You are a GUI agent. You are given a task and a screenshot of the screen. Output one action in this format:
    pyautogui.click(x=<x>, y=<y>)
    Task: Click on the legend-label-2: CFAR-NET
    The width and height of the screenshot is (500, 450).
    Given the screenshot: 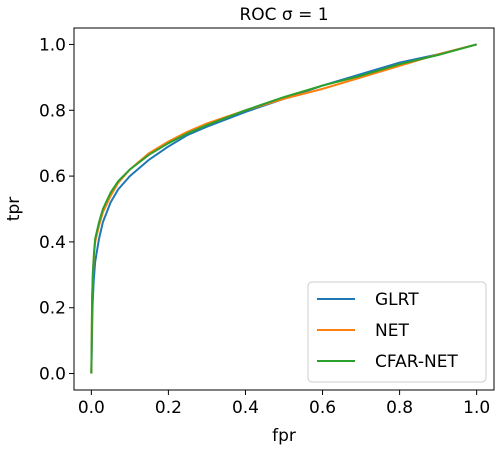 What is the action you would take?
    pyautogui.click(x=416, y=362)
    